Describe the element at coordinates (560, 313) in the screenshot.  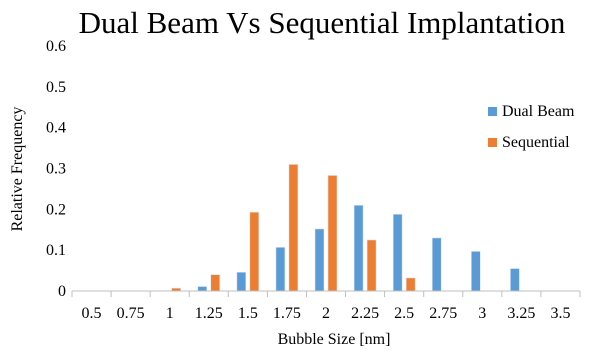
I see `x-tick-label: 3.5` at that location.